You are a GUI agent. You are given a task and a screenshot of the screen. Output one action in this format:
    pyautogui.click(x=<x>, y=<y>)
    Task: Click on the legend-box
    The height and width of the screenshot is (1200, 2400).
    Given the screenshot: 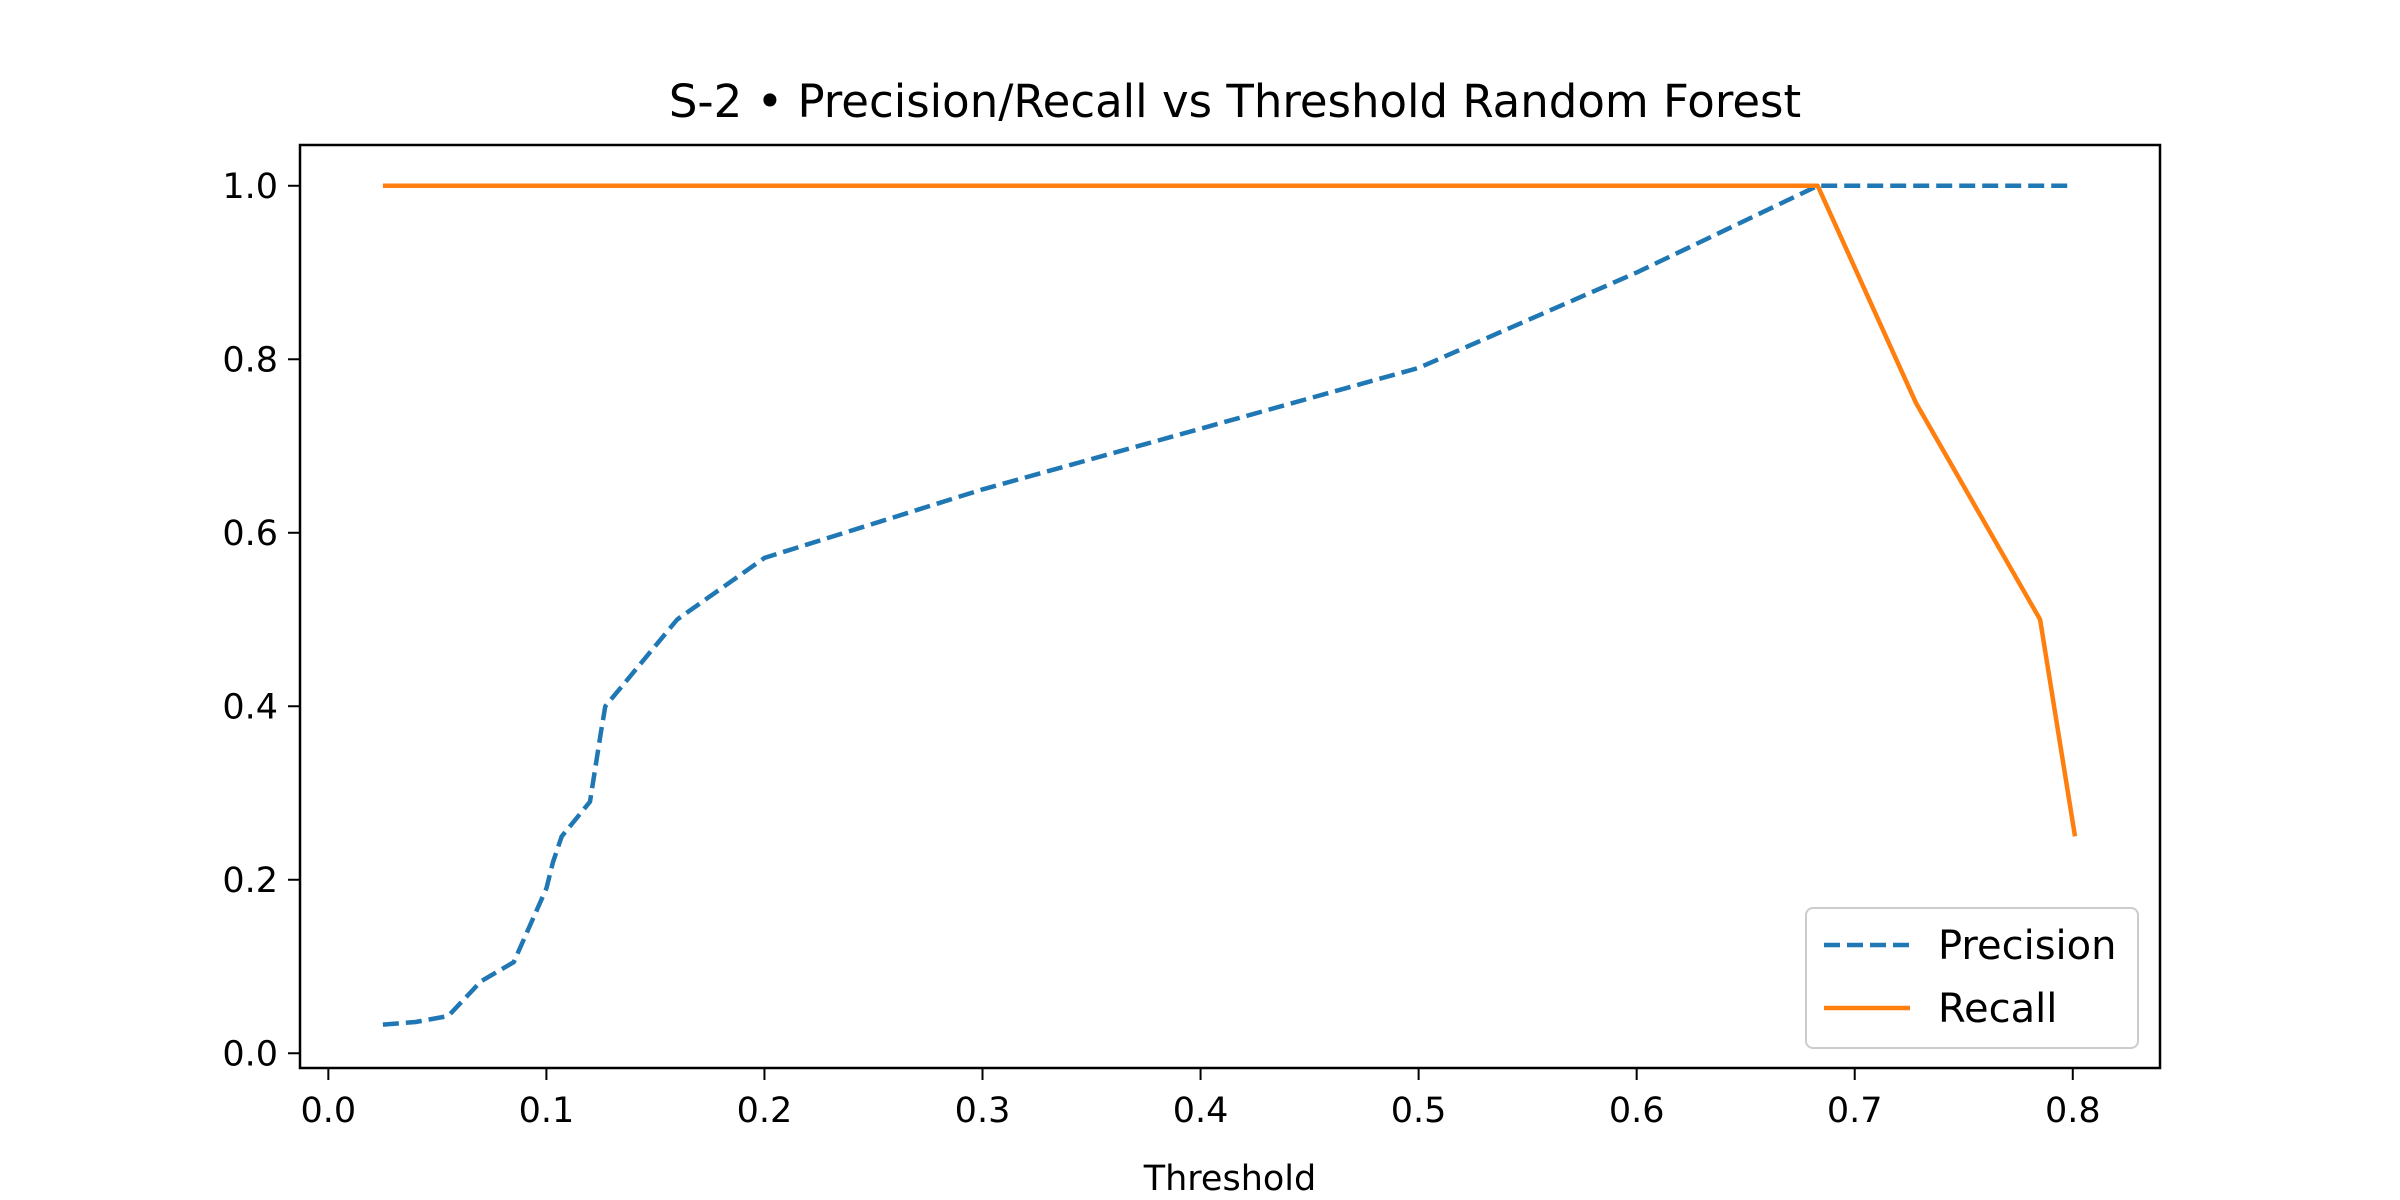 What is the action you would take?
    pyautogui.click(x=1972, y=978)
    